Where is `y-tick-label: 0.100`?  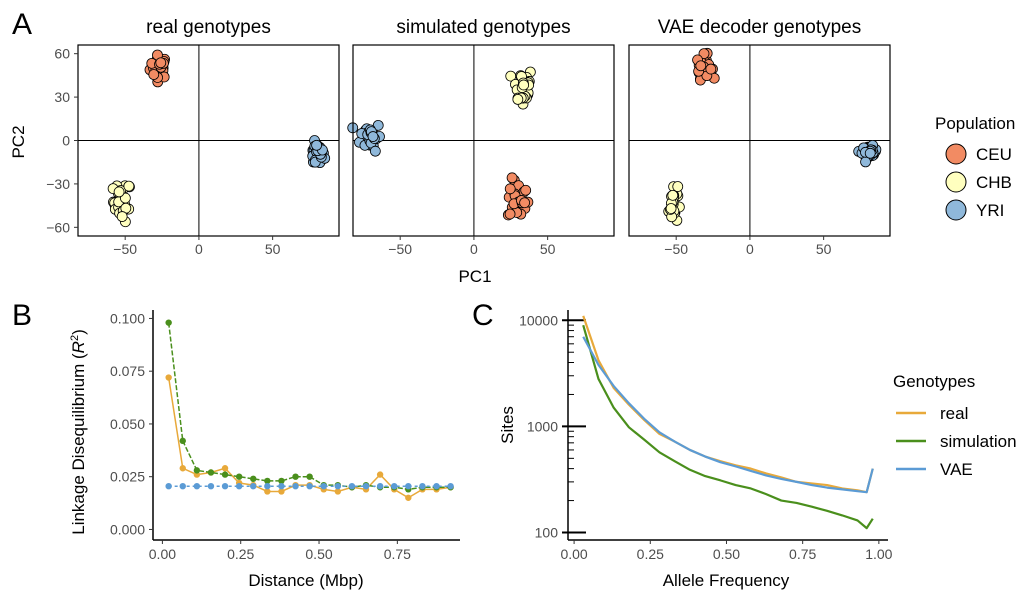
y-tick-label: 0.100 is located at coordinates (127, 318).